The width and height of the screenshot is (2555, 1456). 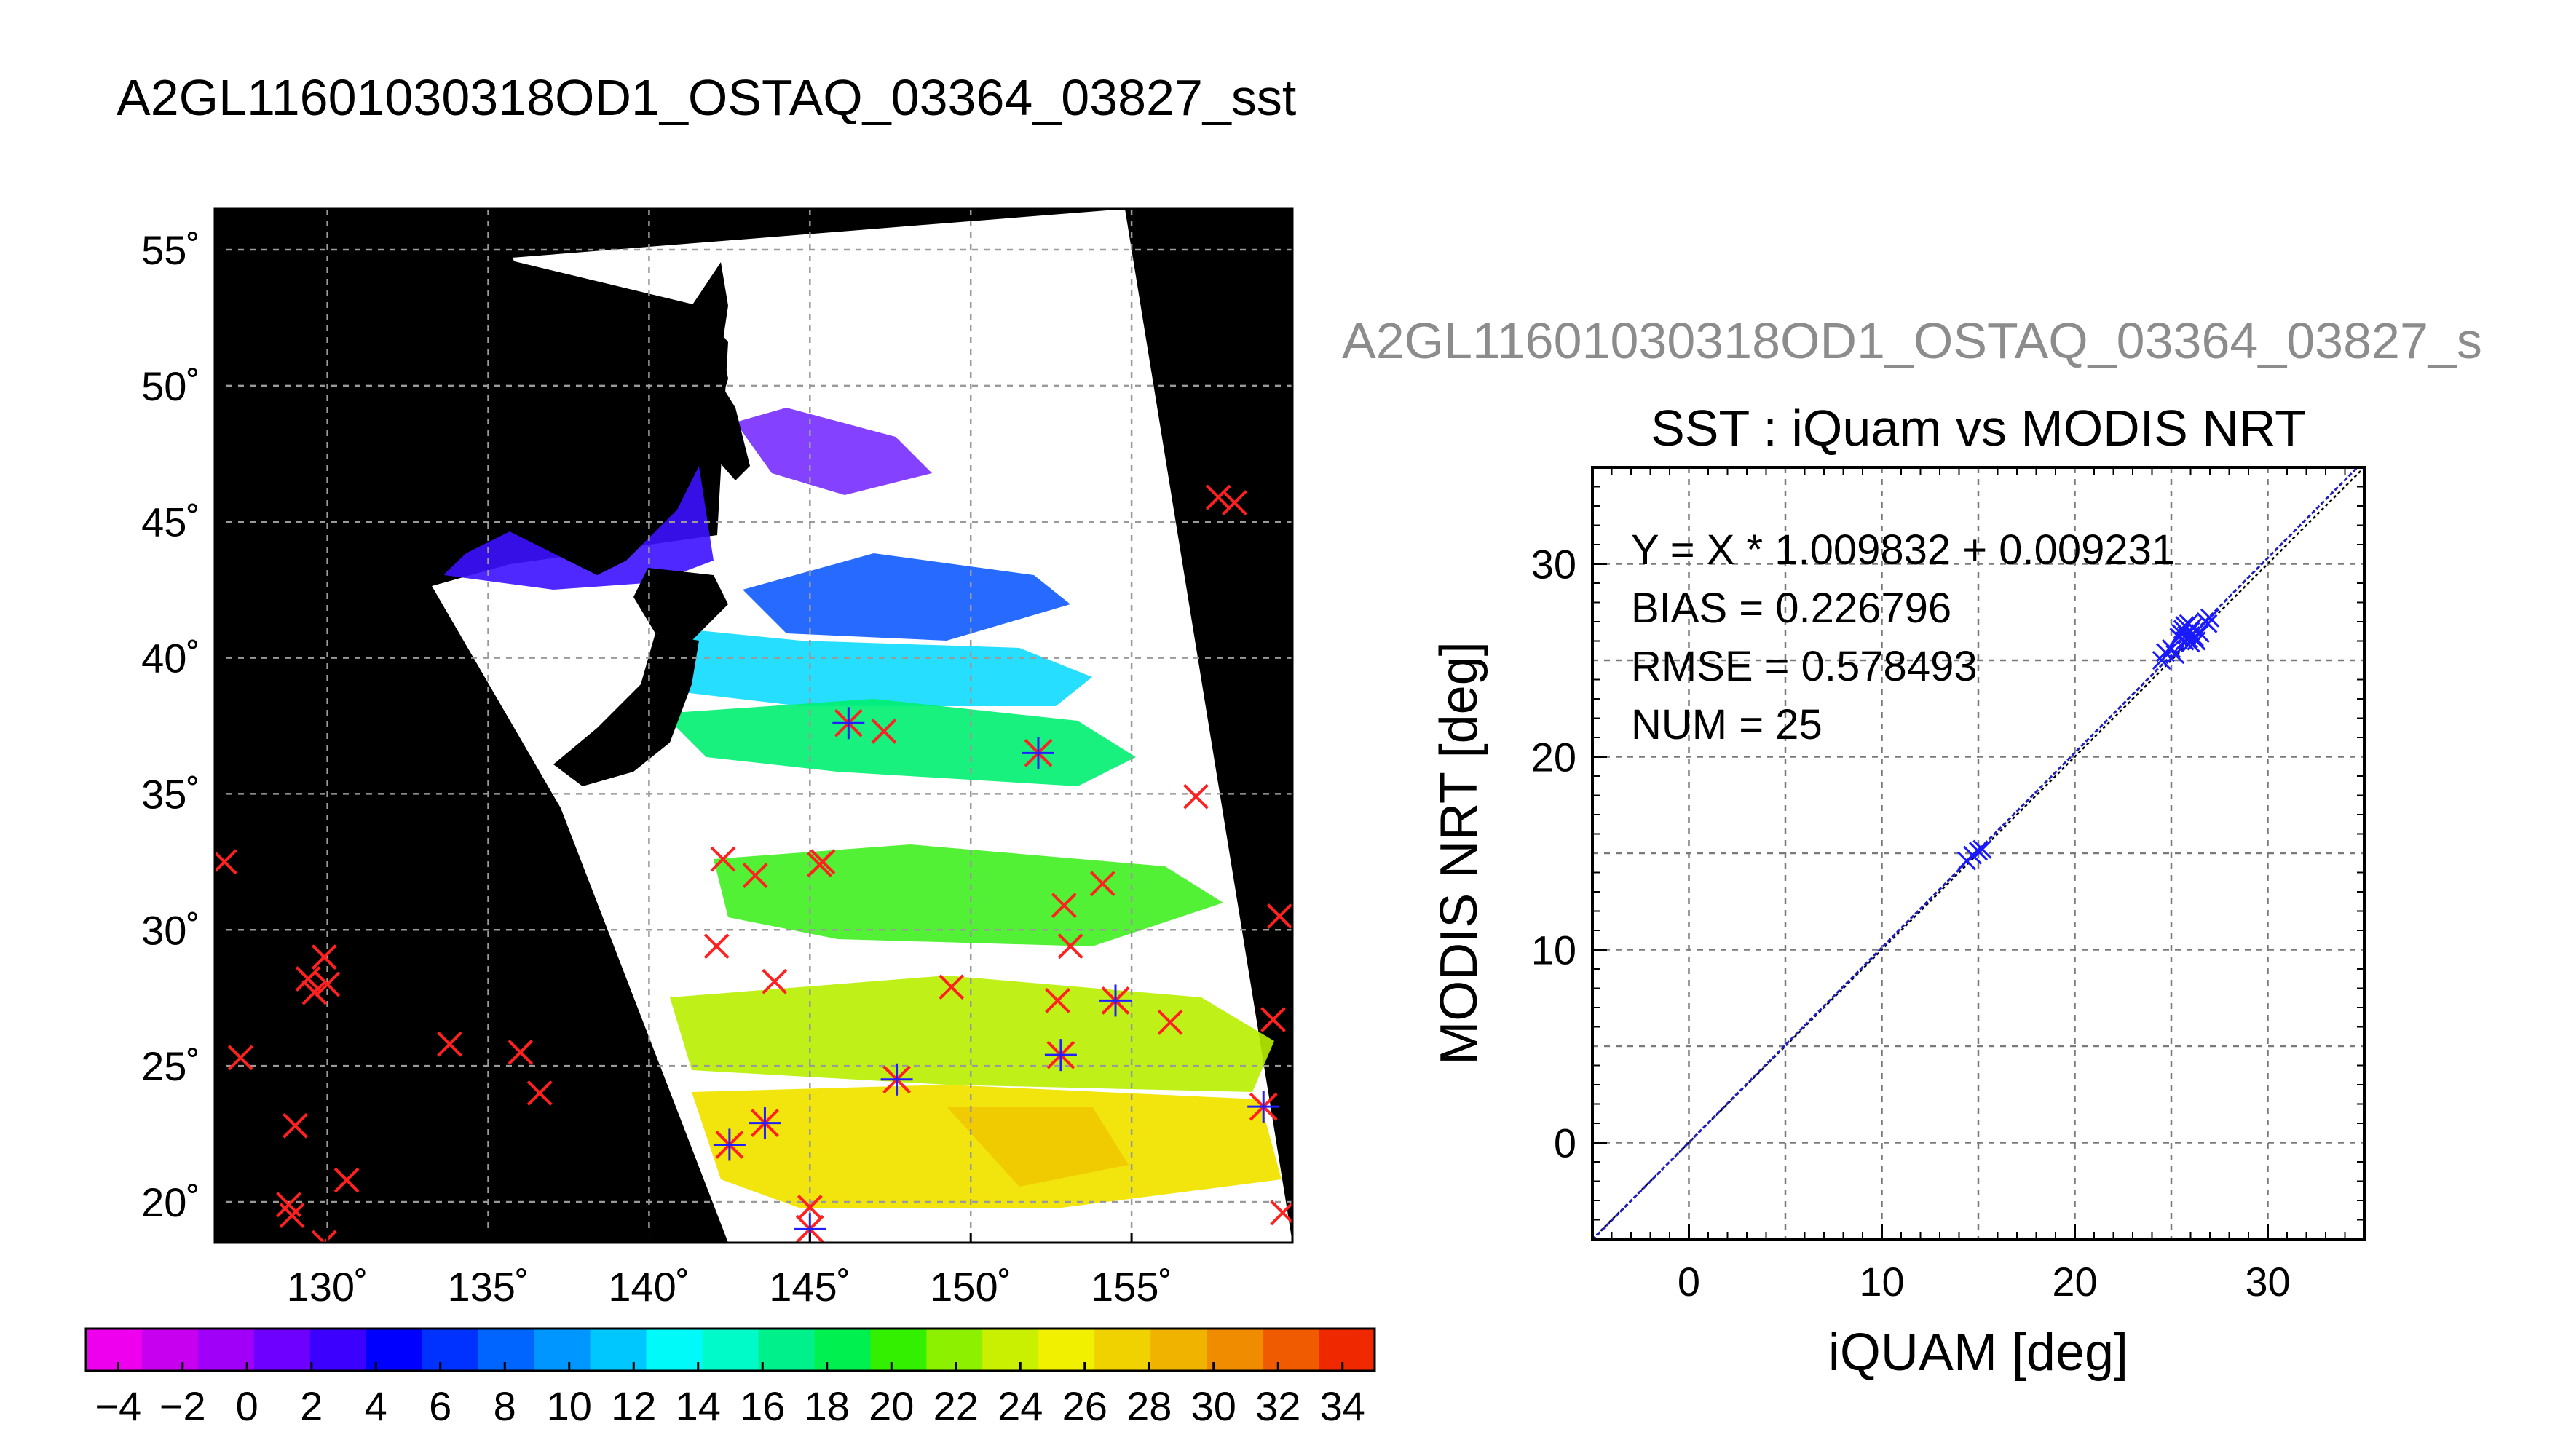 What do you see at coordinates (827, 1406) in the screenshot?
I see `colorbar-tick-label: 18` at bounding box center [827, 1406].